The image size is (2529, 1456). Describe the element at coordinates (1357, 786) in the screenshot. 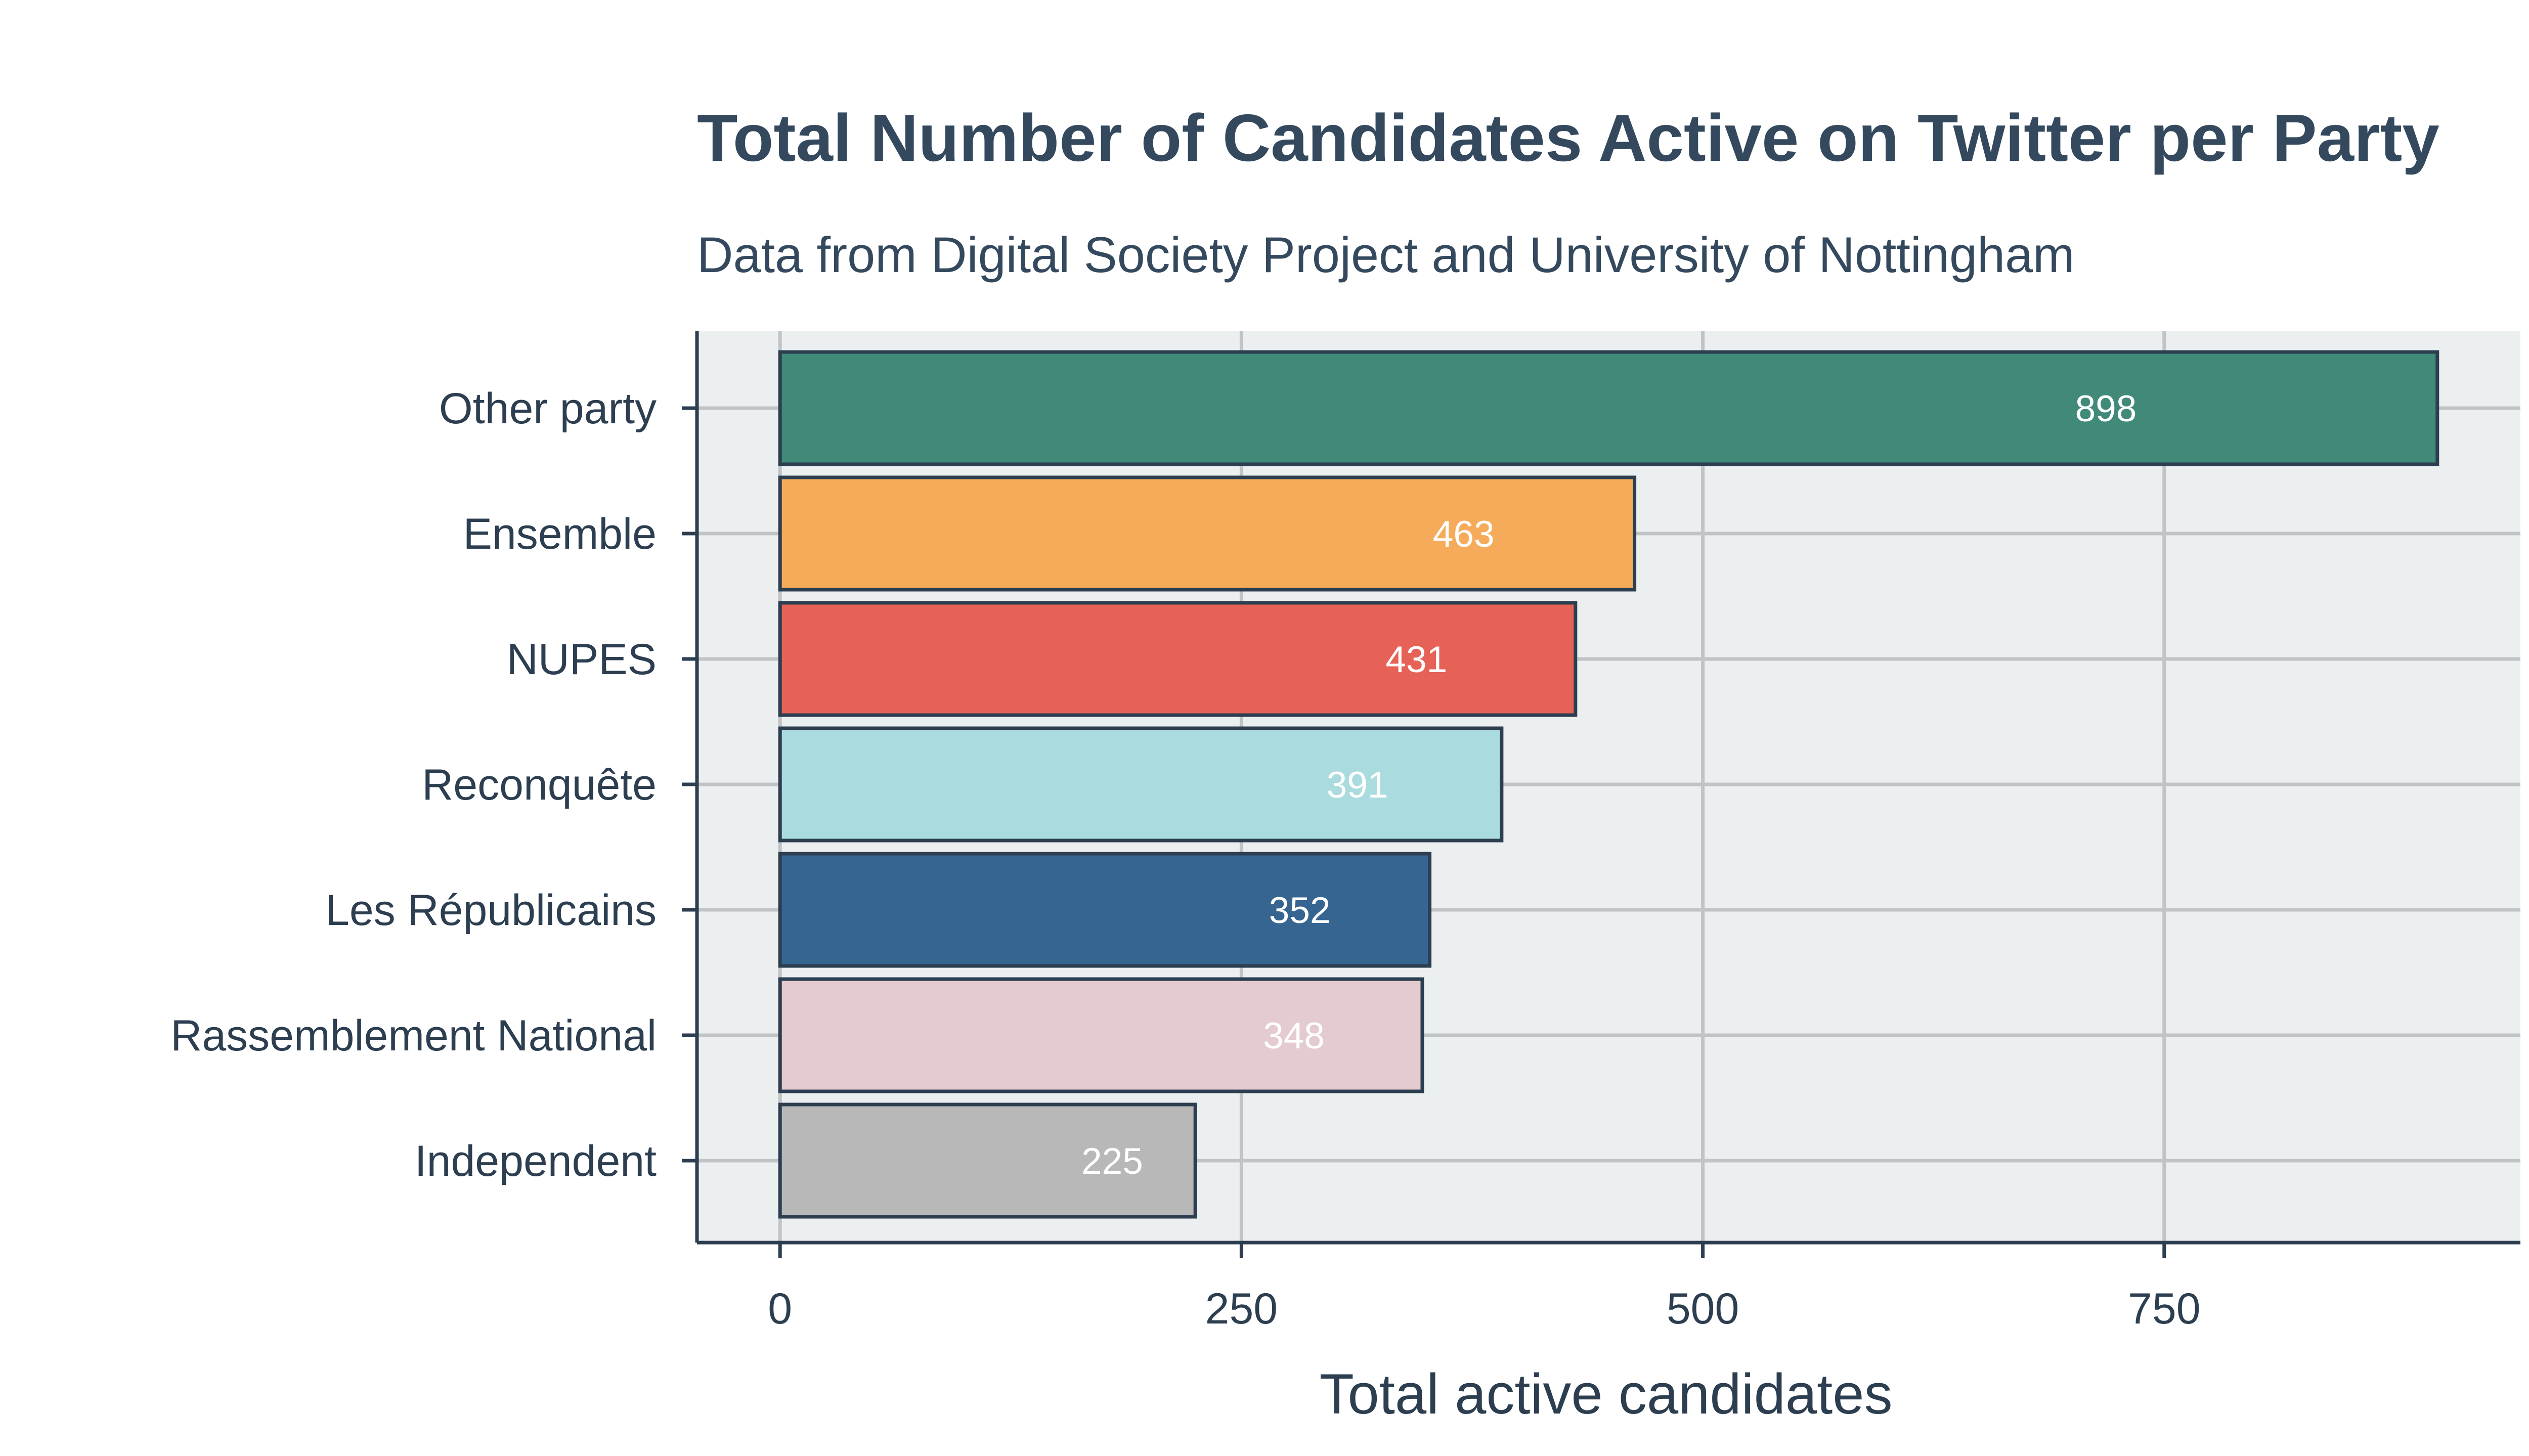

I see `bar-value-label: 391` at that location.